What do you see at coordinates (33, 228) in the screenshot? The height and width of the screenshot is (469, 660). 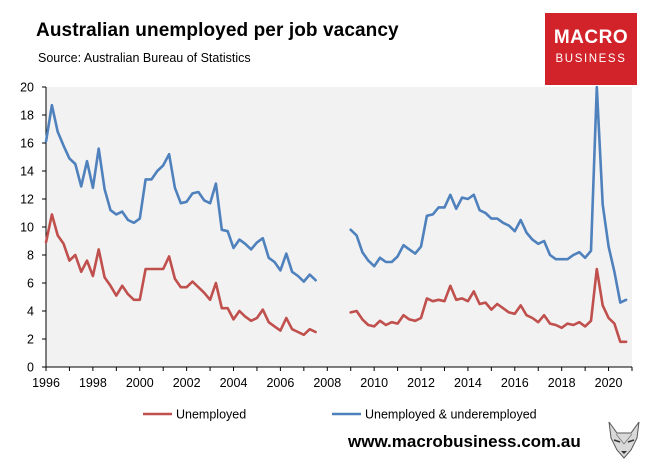 I see `y-axis: 0 2 4 6 8 10 12 14 16 18 20` at bounding box center [33, 228].